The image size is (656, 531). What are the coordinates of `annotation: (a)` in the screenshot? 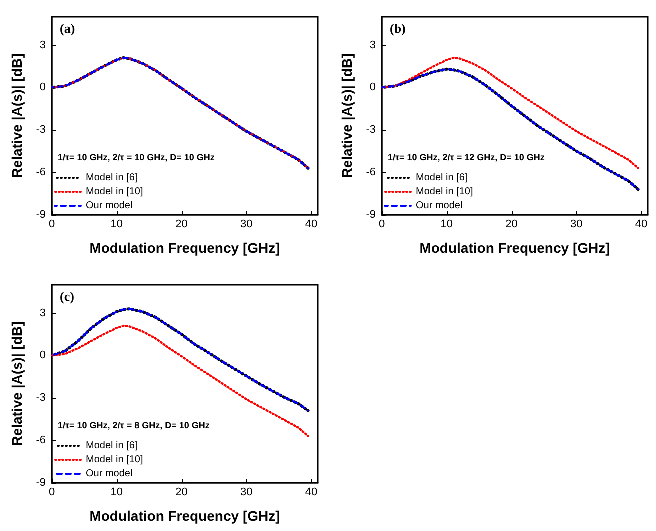 It's located at (68, 28).